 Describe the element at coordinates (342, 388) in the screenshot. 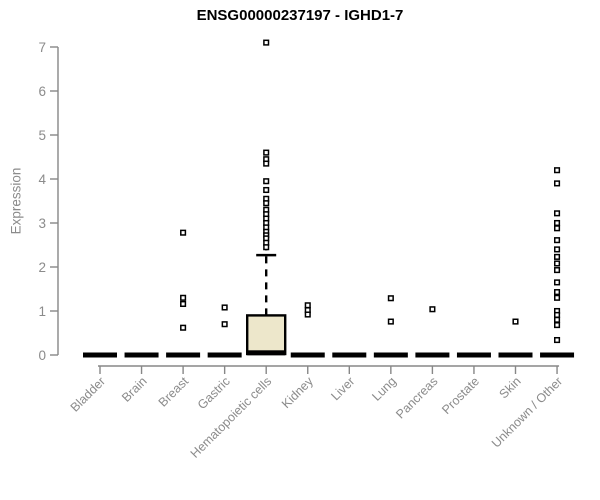

I see `x-tick-label: Liver` at that location.